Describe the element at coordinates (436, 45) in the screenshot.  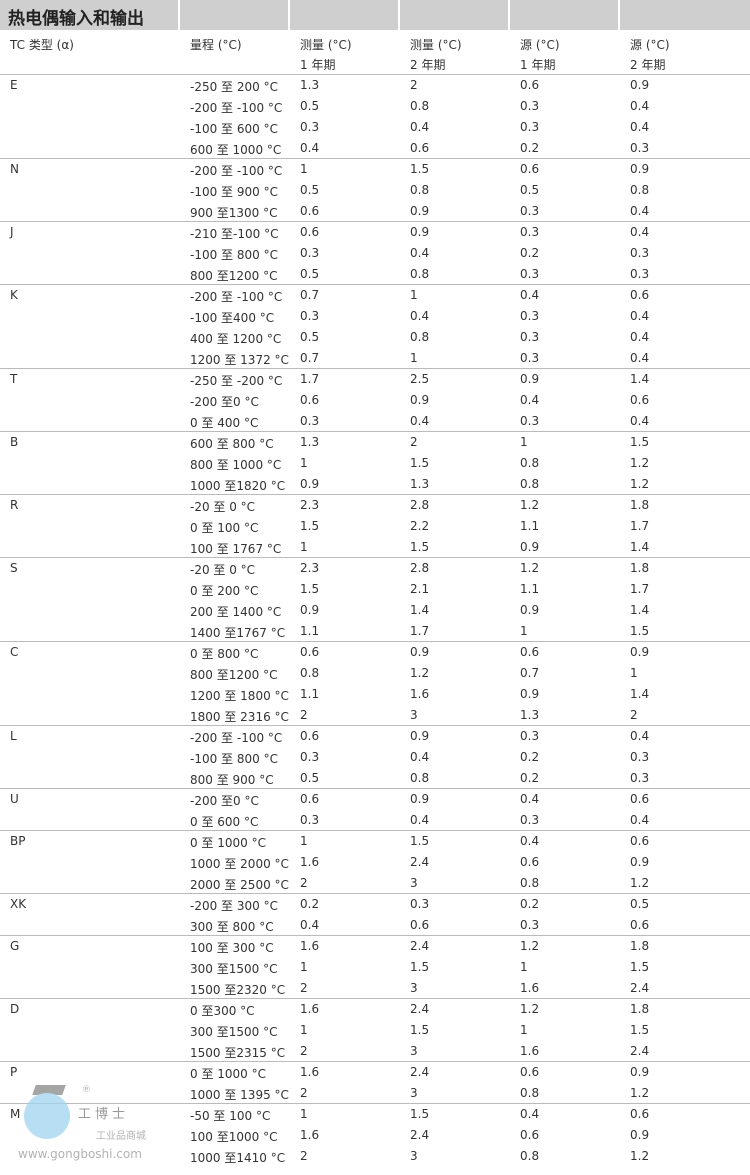
I see `column-header: 测量 (°C)` at that location.